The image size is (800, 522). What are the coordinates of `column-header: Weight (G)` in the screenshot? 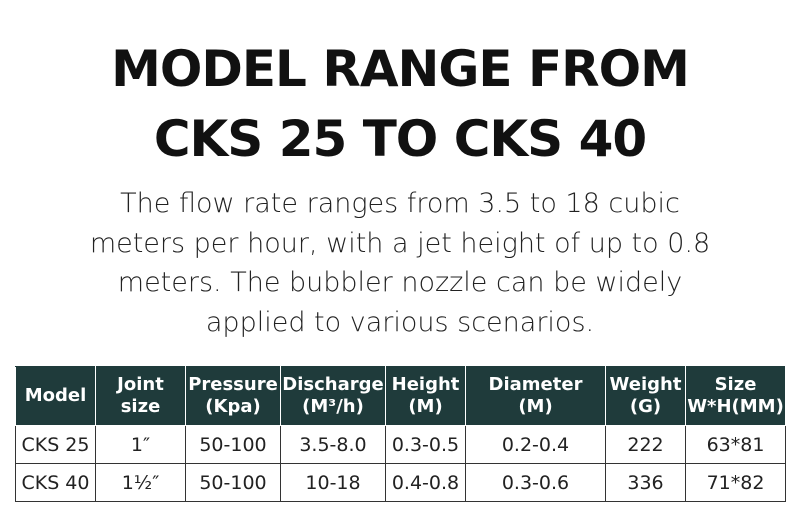 It's located at (645, 396).